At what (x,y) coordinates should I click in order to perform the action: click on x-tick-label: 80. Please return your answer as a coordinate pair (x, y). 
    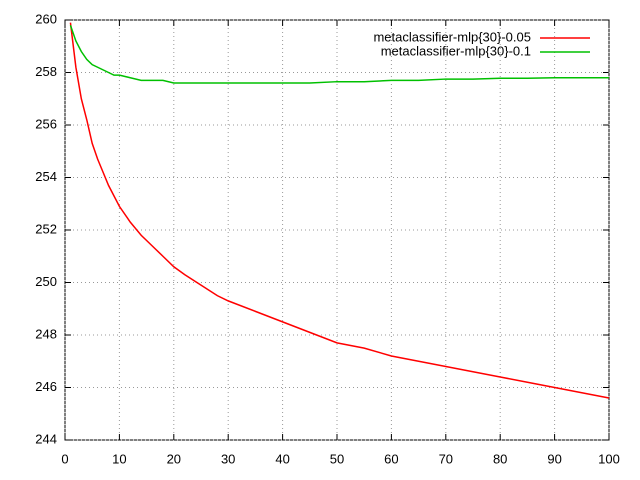
    Looking at the image, I should click on (500, 458).